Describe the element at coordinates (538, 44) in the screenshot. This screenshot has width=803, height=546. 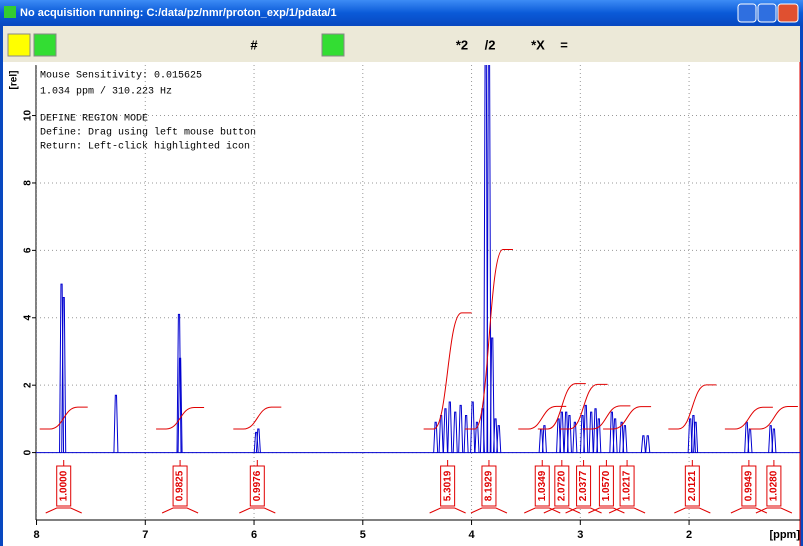
I see `tool-label: *X` at that location.